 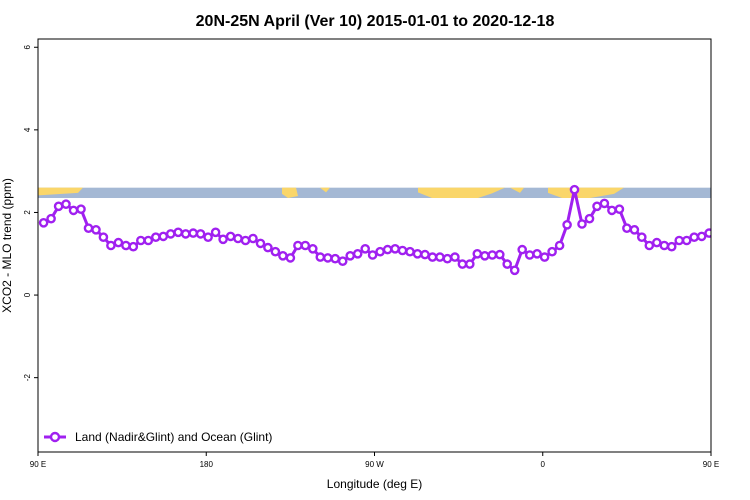 What do you see at coordinates (7, 245) in the screenshot?
I see `y-axis-label: XCO2 - MLO trend (ppm)` at bounding box center [7, 245].